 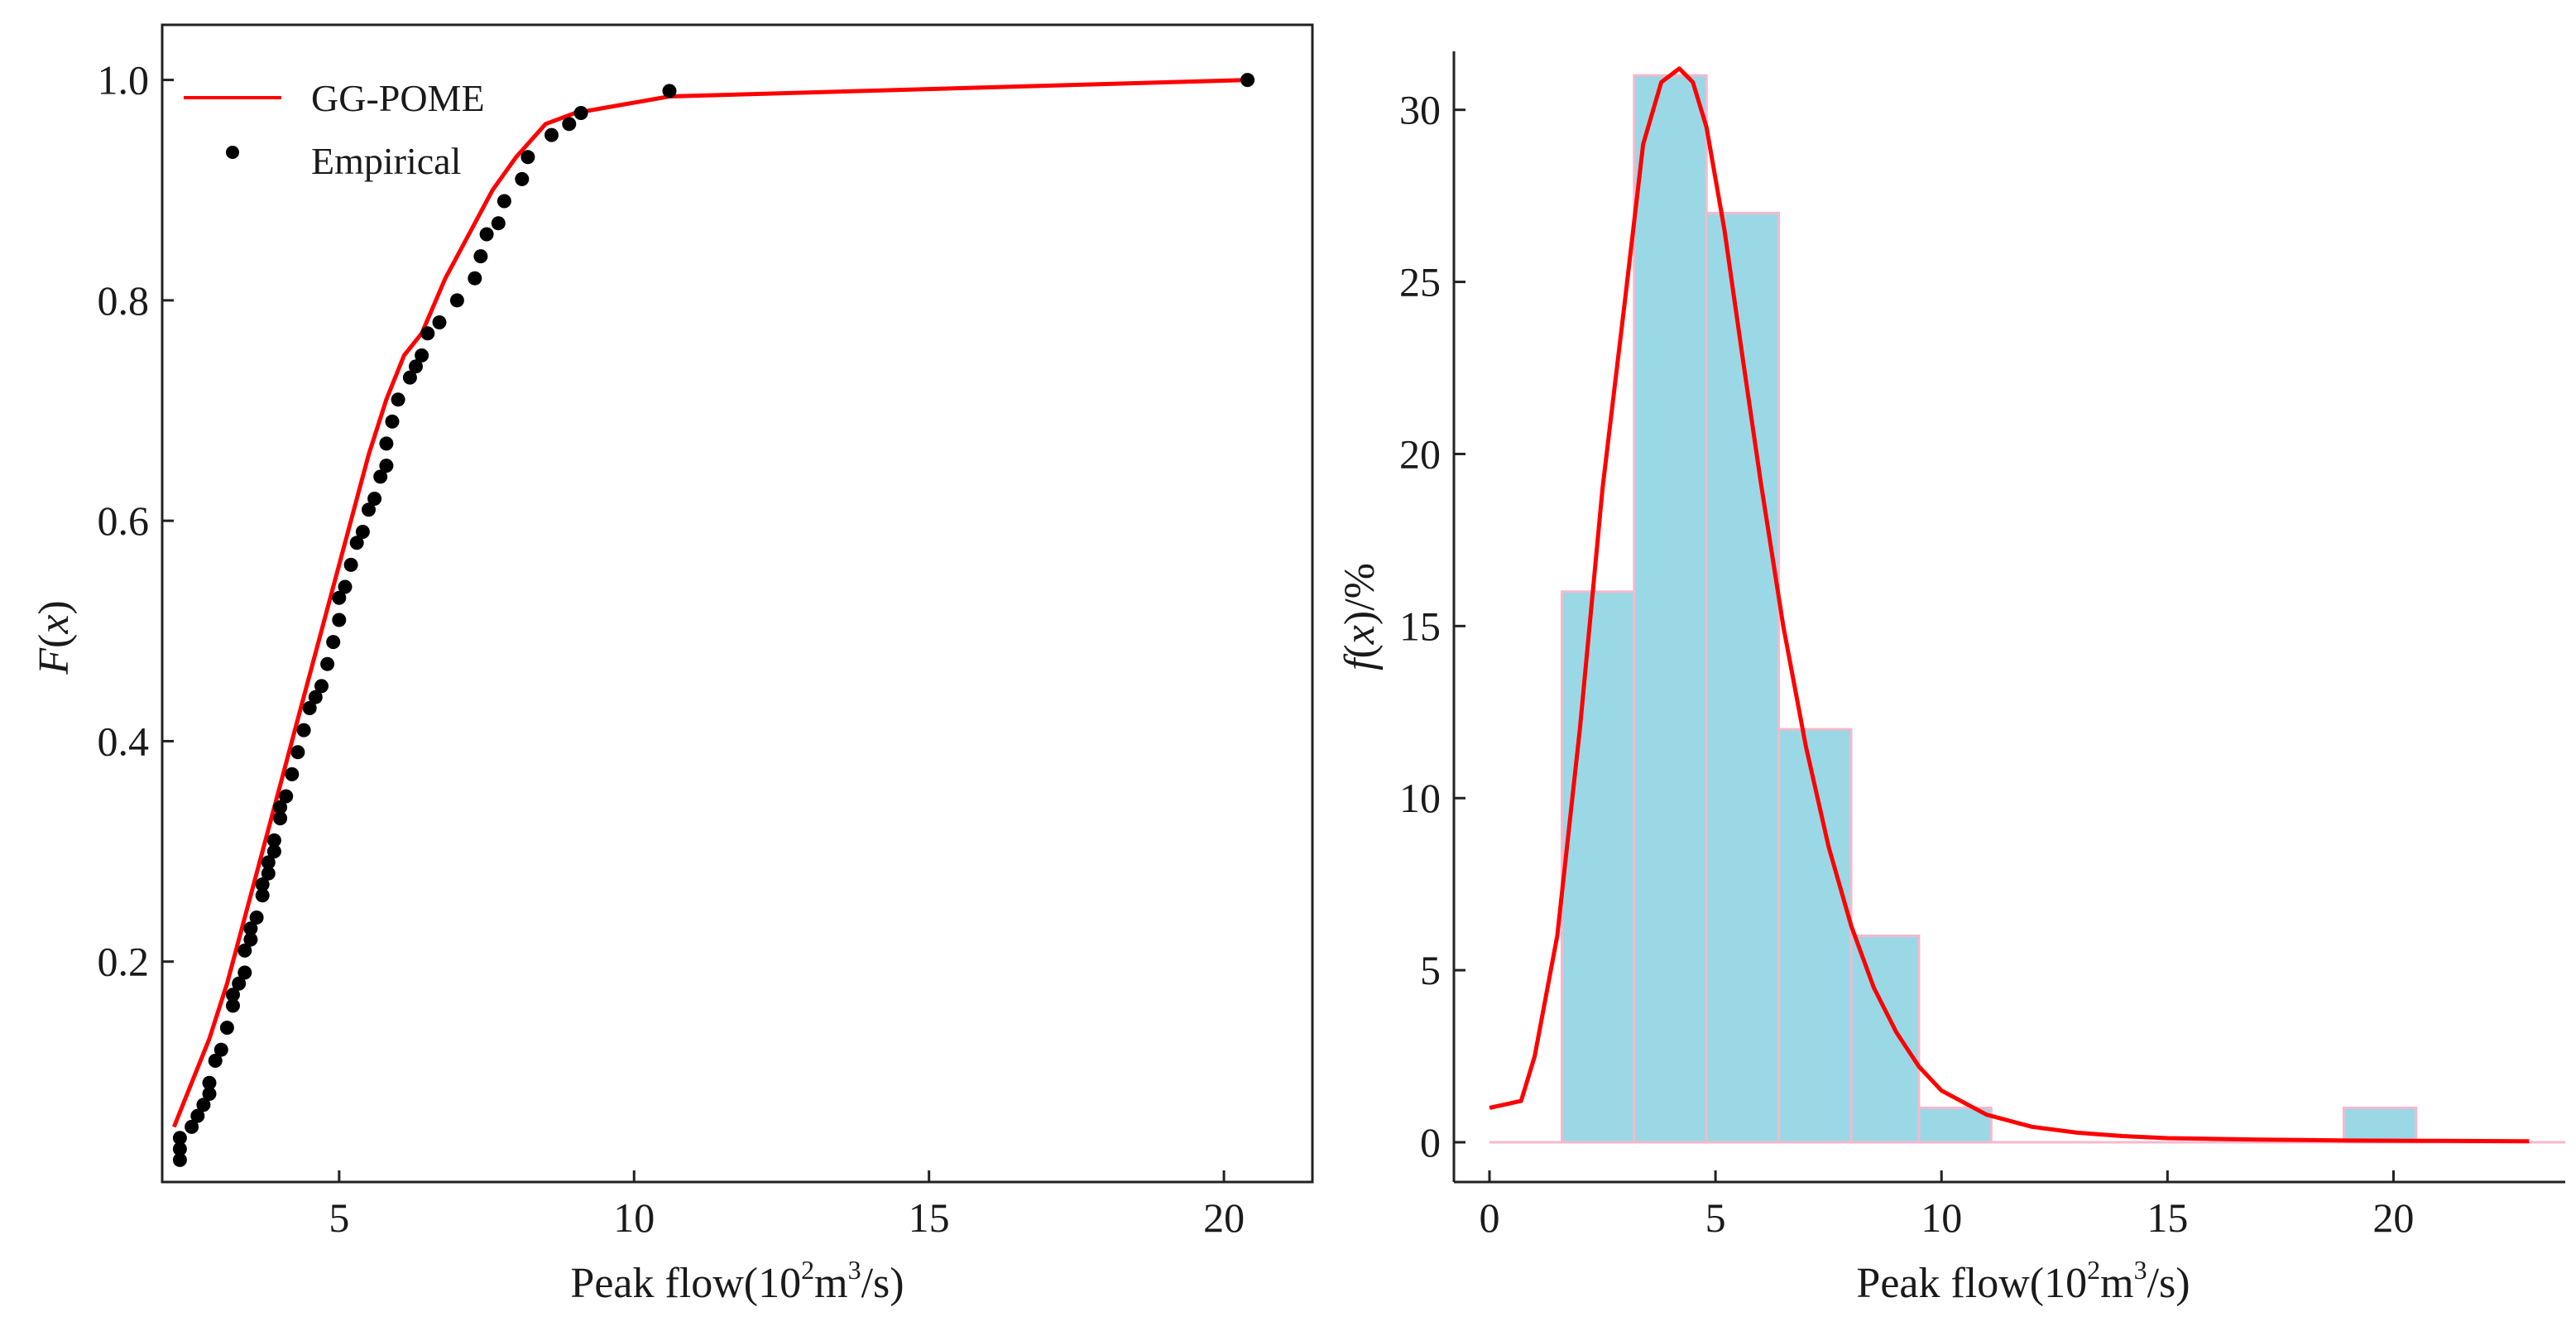 What do you see at coordinates (55, 661) in the screenshot?
I see `ylabel-func: F` at bounding box center [55, 661].